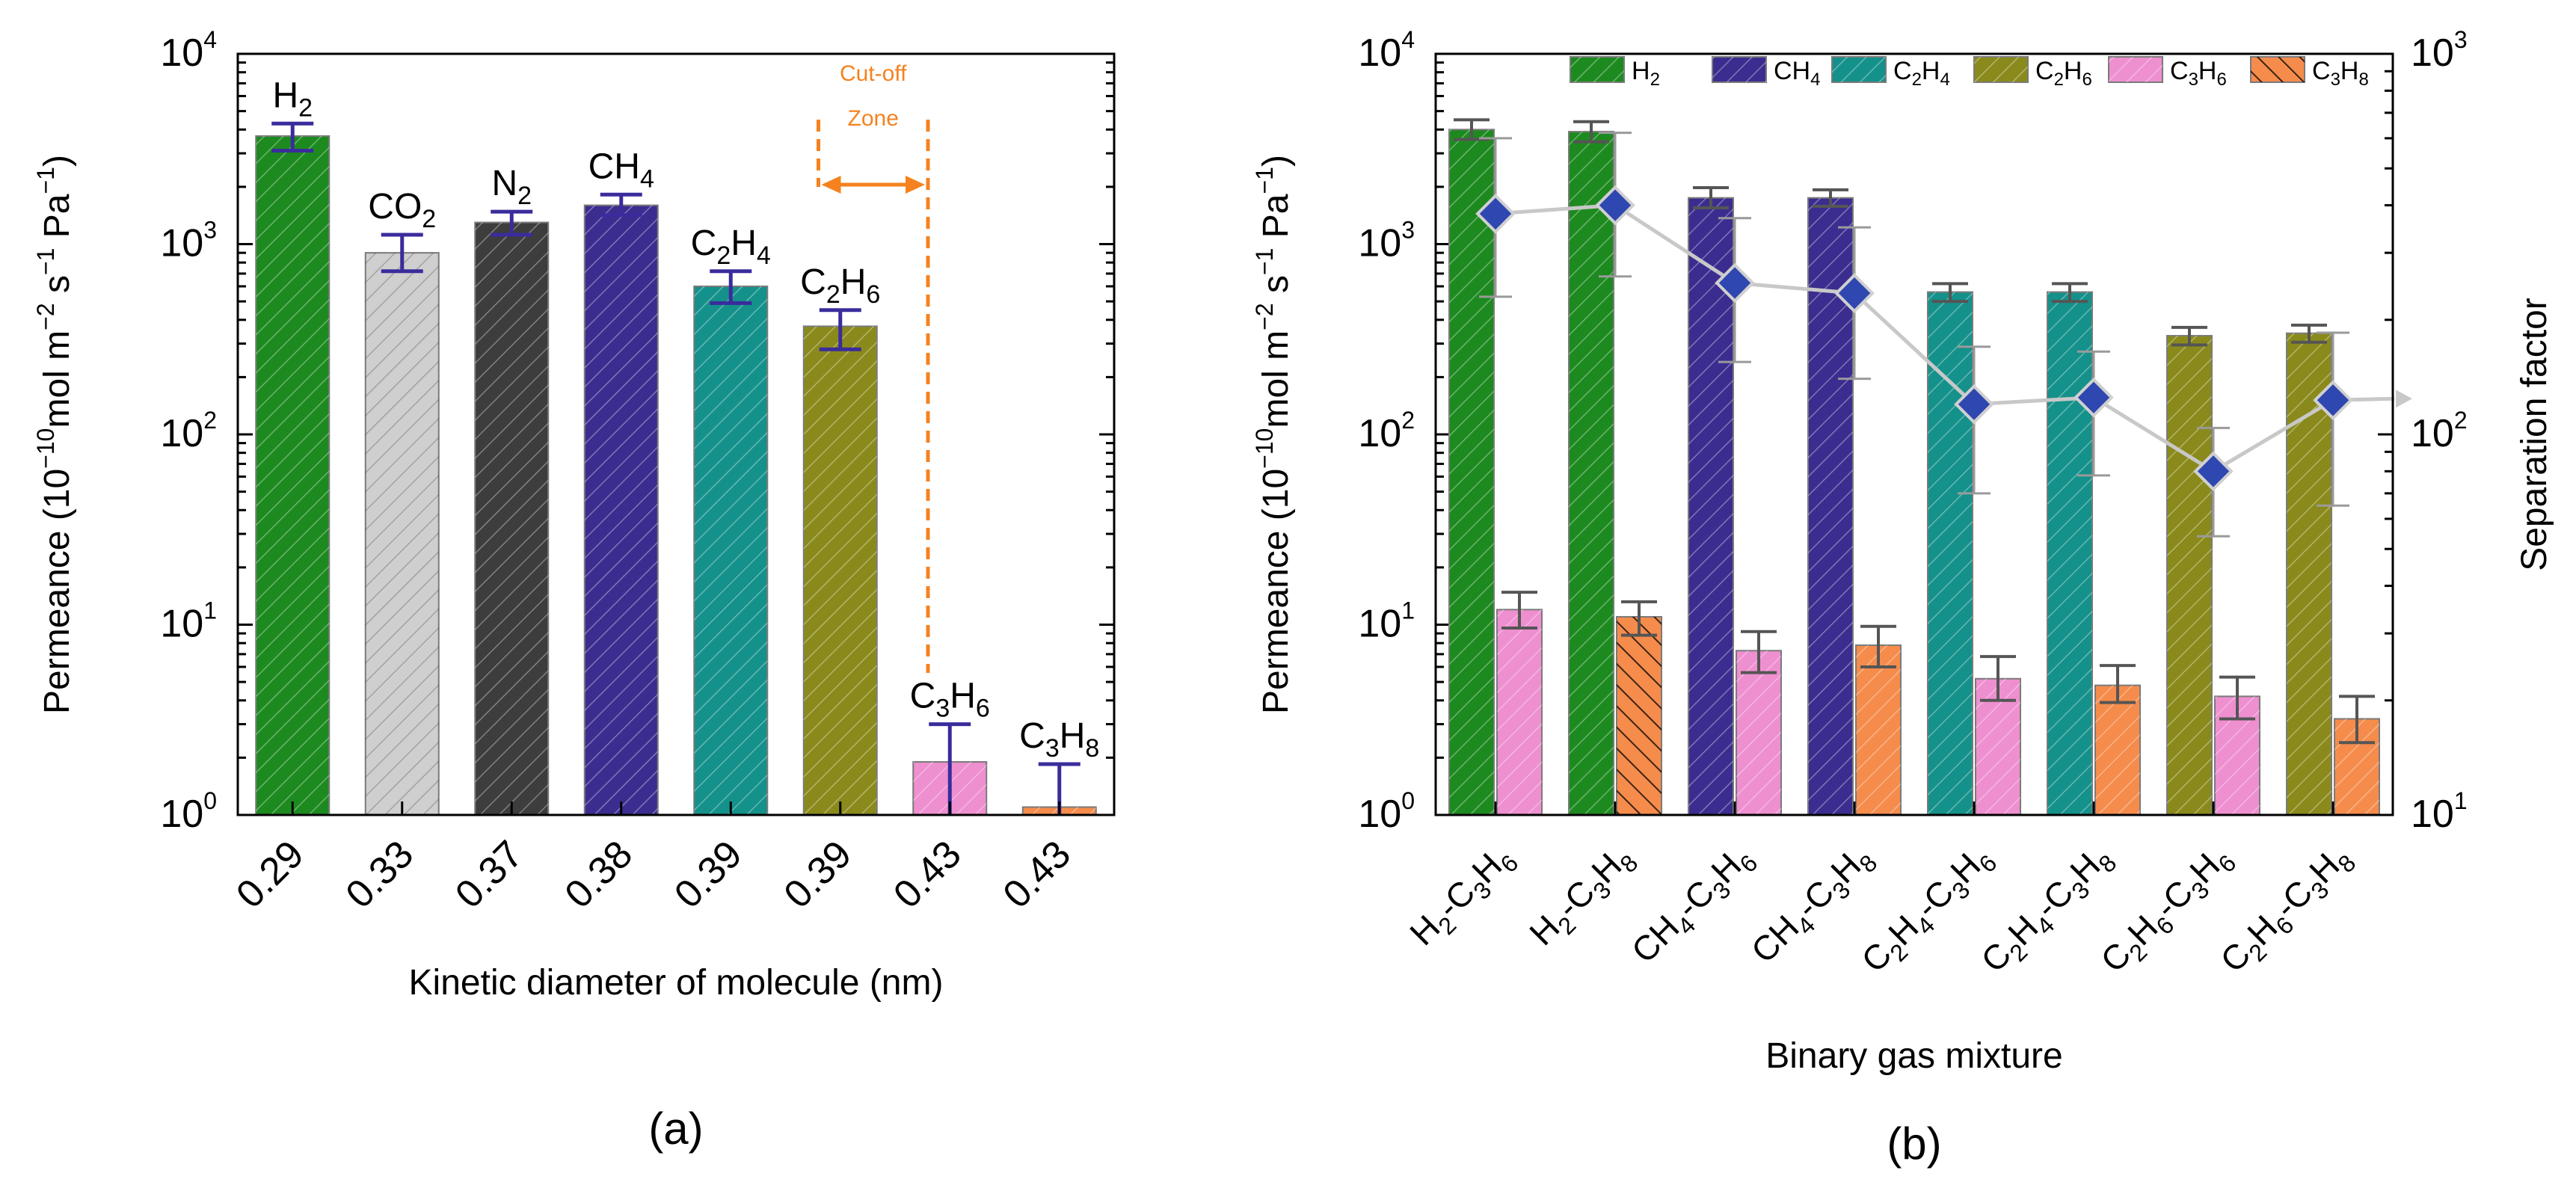 This screenshot has width=2576, height=1200. I want to click on x-tick-label: H2-C3H6, so click(1462, 896).